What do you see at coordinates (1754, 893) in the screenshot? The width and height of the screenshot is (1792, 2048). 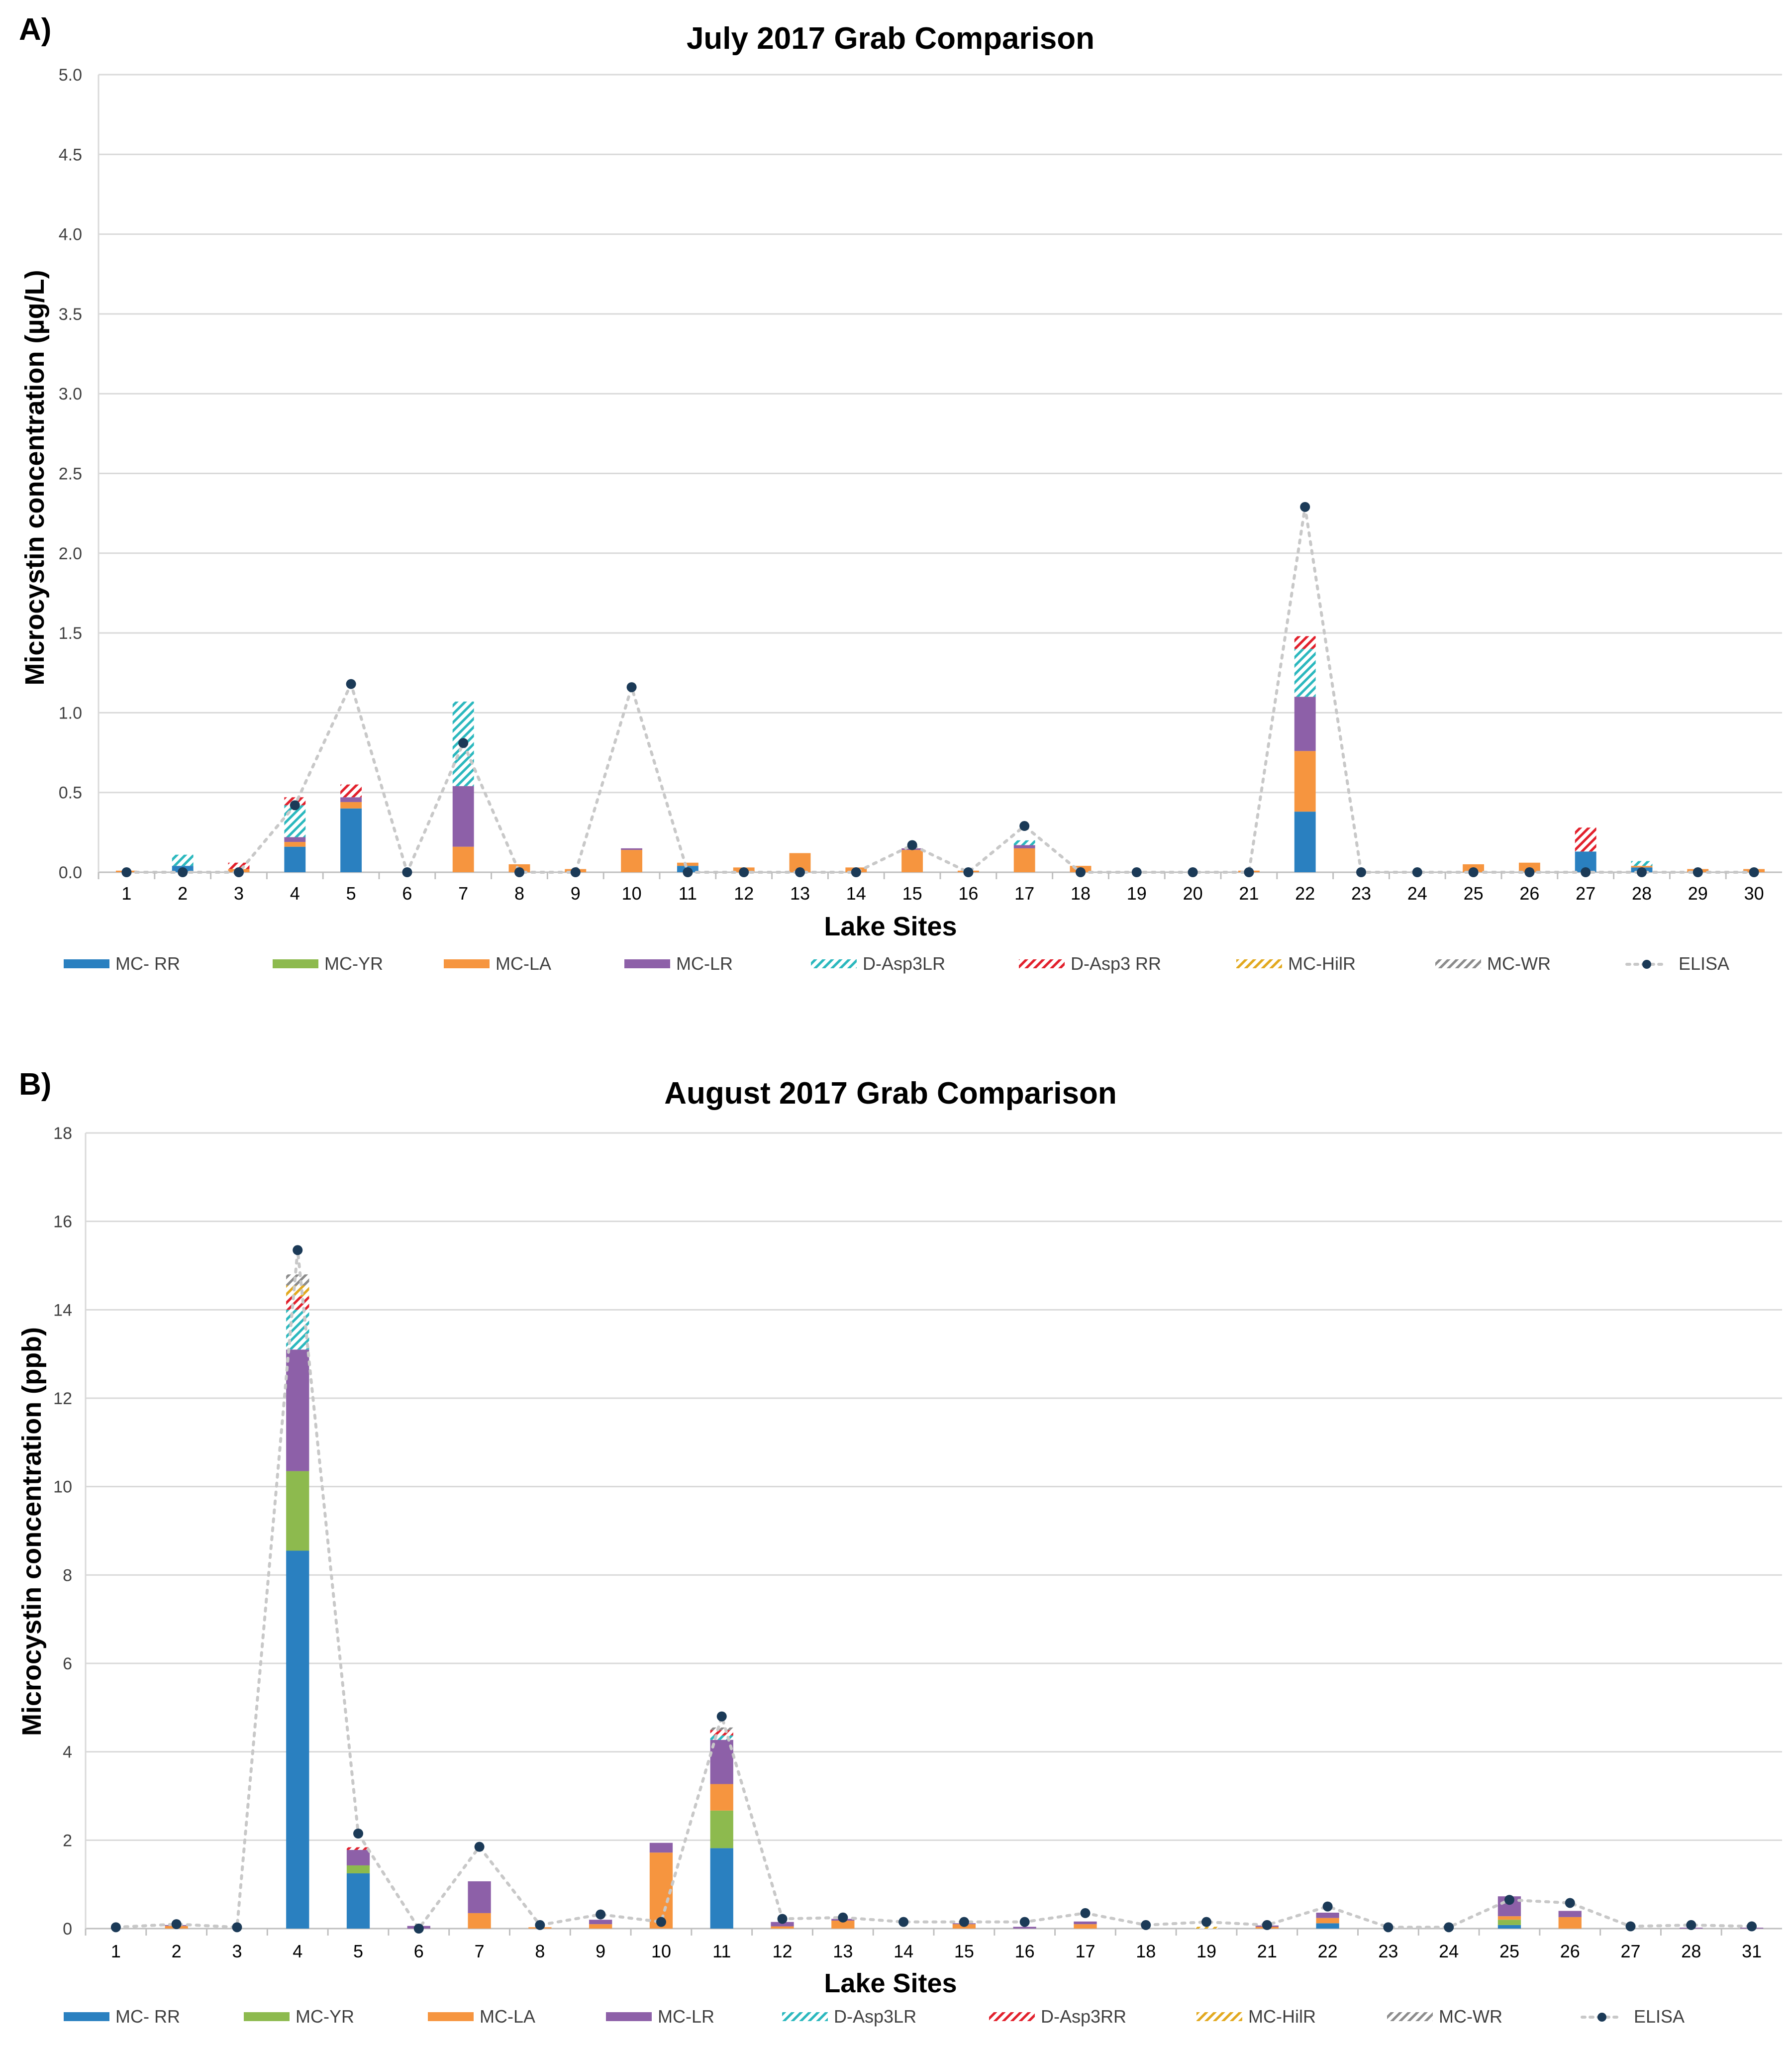 I see `x-tick-label: 30` at bounding box center [1754, 893].